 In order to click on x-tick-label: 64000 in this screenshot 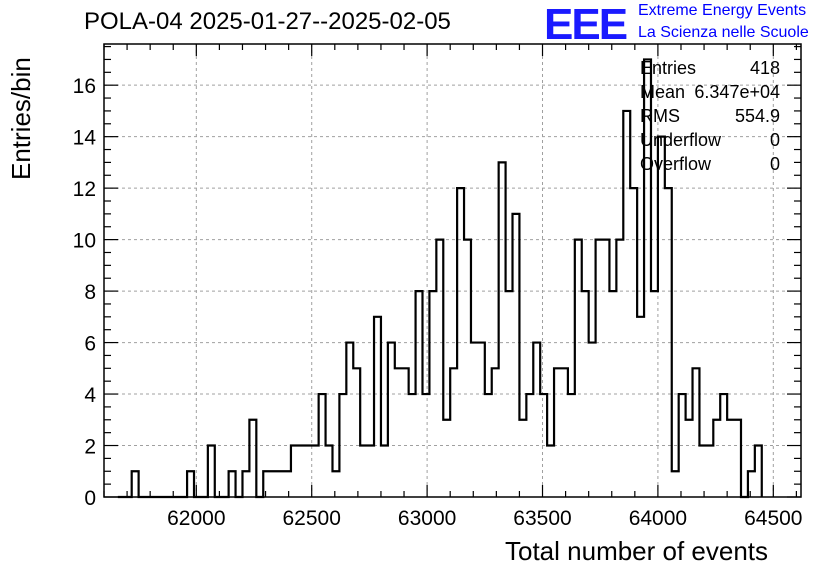, I will do `click(658, 518)`.